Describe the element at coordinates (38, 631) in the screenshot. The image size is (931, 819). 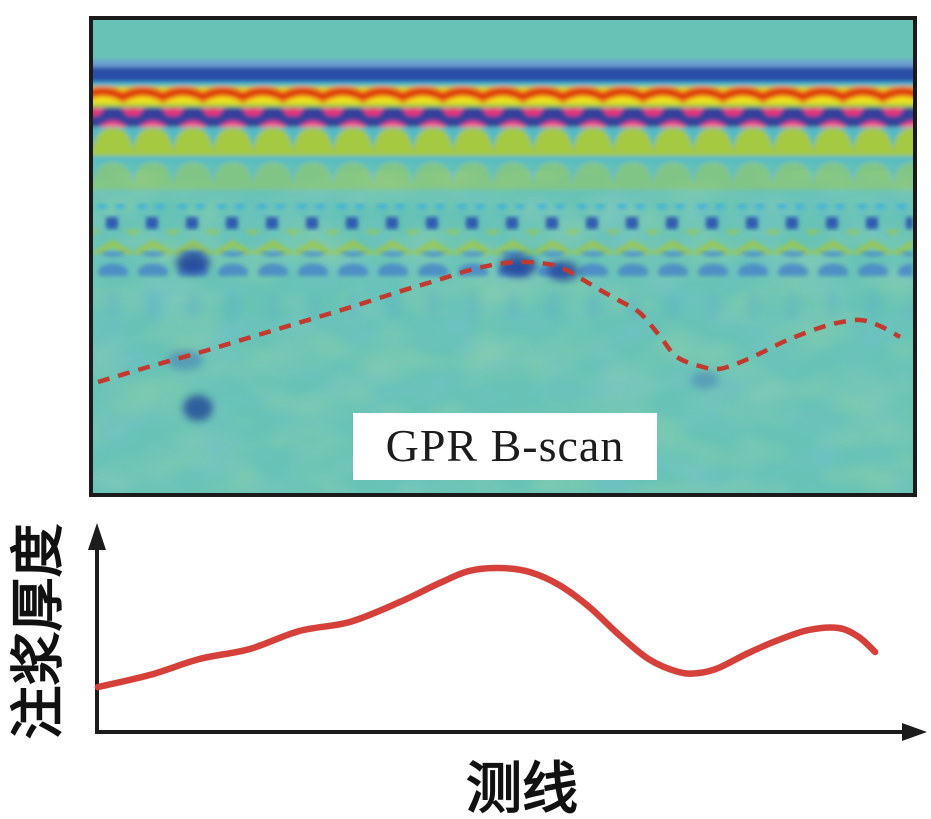
I see `y-axis-label-text: 注浆厚度` at that location.